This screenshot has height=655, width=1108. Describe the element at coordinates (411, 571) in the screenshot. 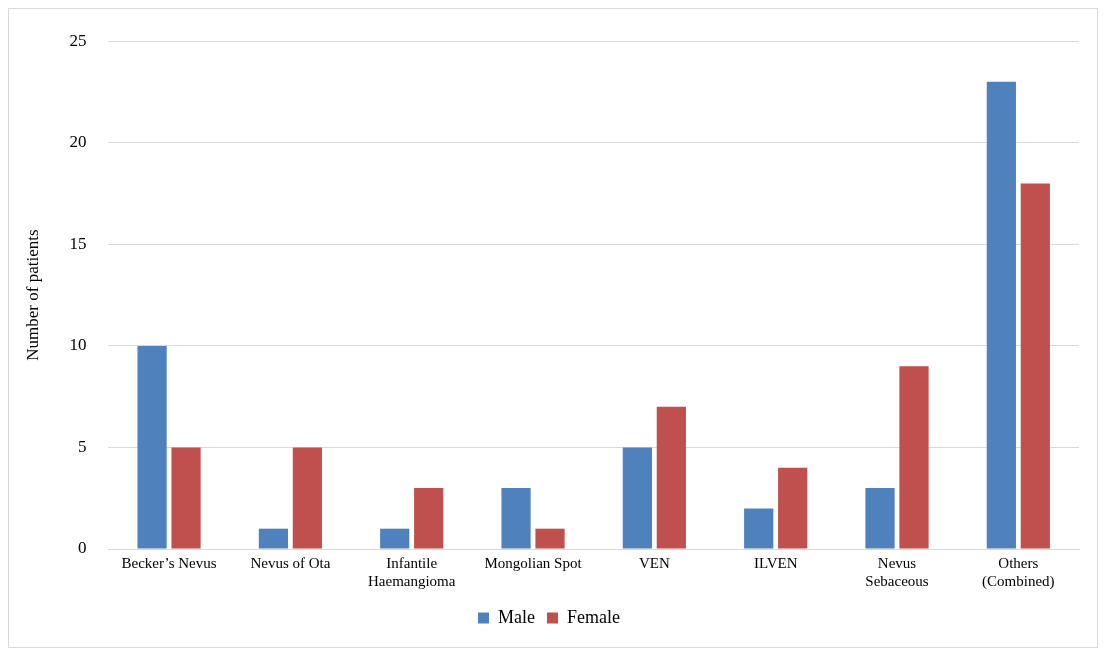

I see `x-tick-label: Infantile Haemangioma` at that location.